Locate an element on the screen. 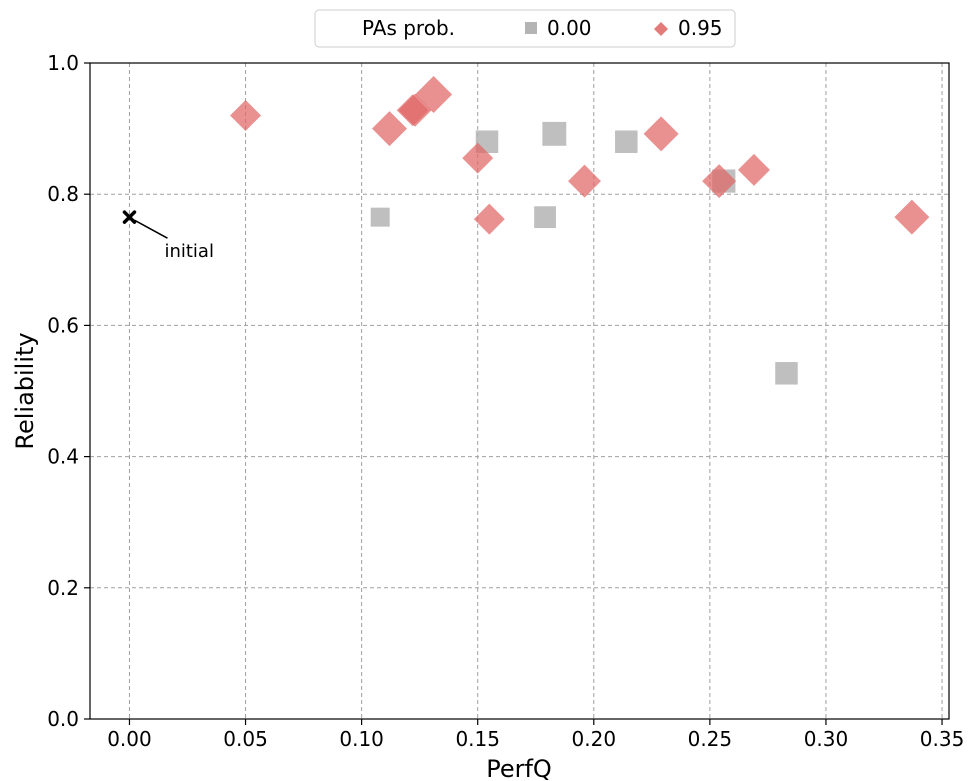  y-axis-label: Reliability is located at coordinates (25, 390).